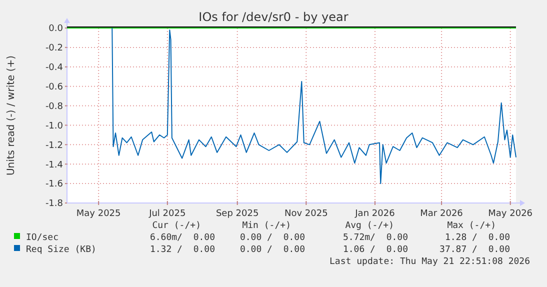 The height and width of the screenshot is (287, 547). What do you see at coordinates (61, 250) in the screenshot?
I see `legend-label: Req Size (KB)` at bounding box center [61, 250].